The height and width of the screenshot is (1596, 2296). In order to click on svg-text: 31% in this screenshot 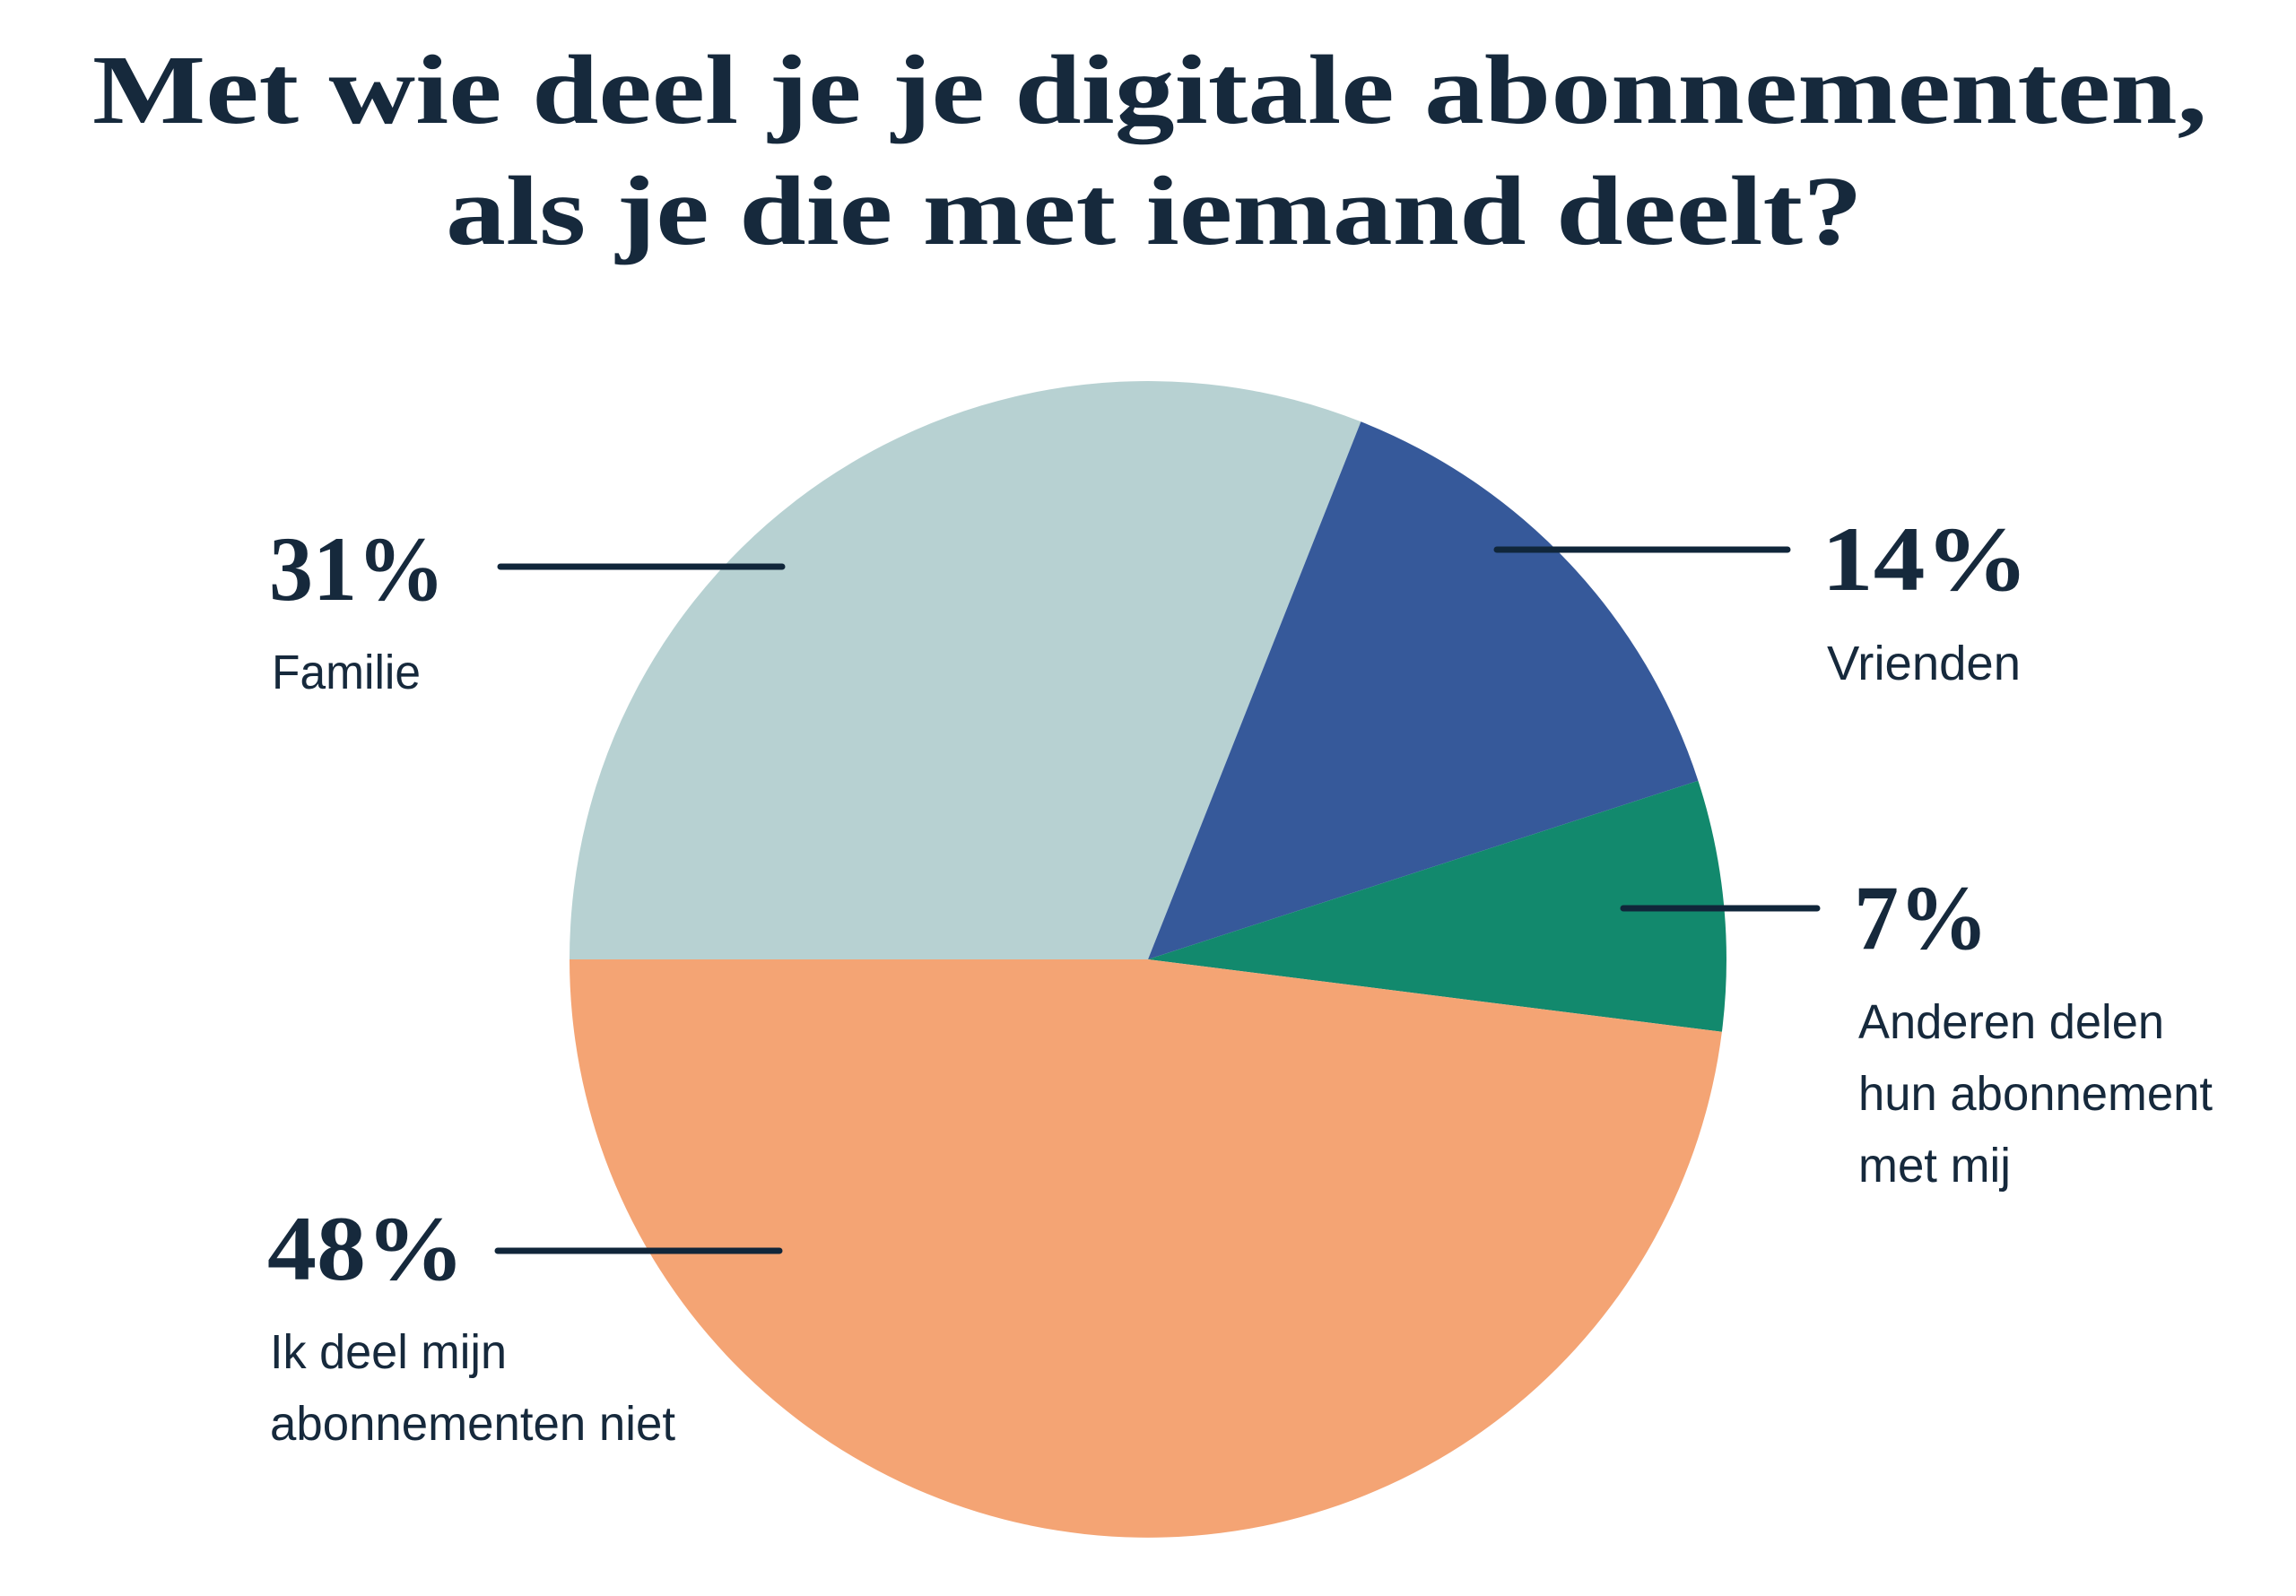, I will do `click(357, 569)`.